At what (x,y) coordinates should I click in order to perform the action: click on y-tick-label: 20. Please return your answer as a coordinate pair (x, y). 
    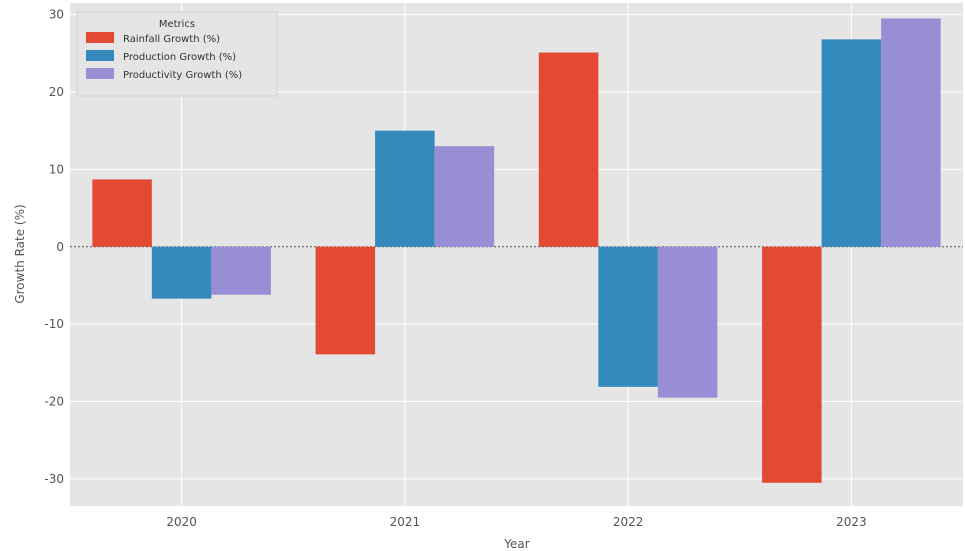
    Looking at the image, I should click on (56, 92).